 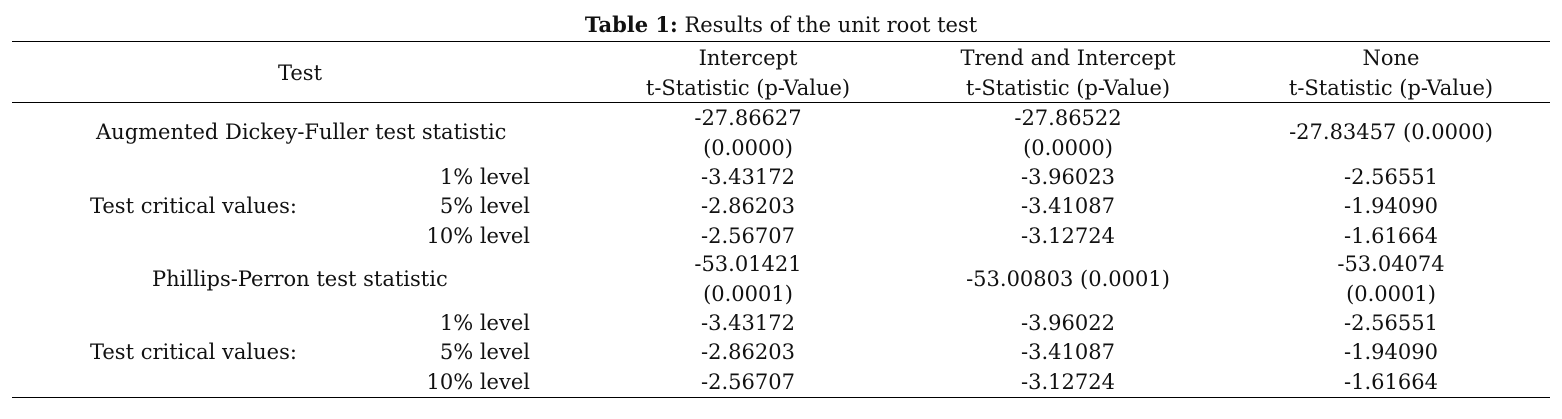 What do you see at coordinates (1068, 148) in the screenshot?
I see `adf-trend-p: (0.0000)` at bounding box center [1068, 148].